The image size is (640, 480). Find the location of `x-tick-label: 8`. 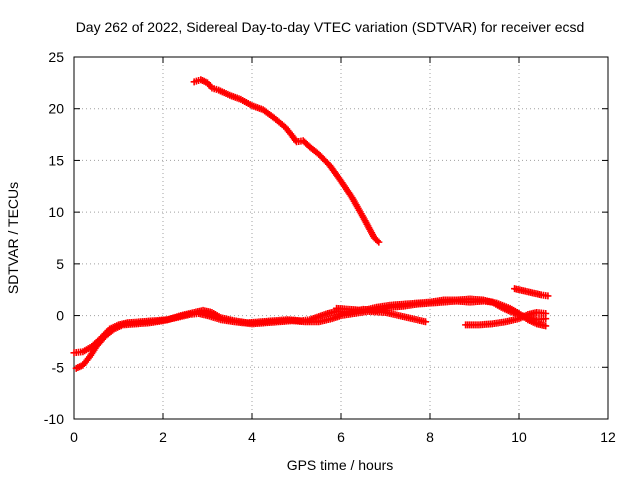

x-tick-label: 8 is located at coordinates (430, 437).